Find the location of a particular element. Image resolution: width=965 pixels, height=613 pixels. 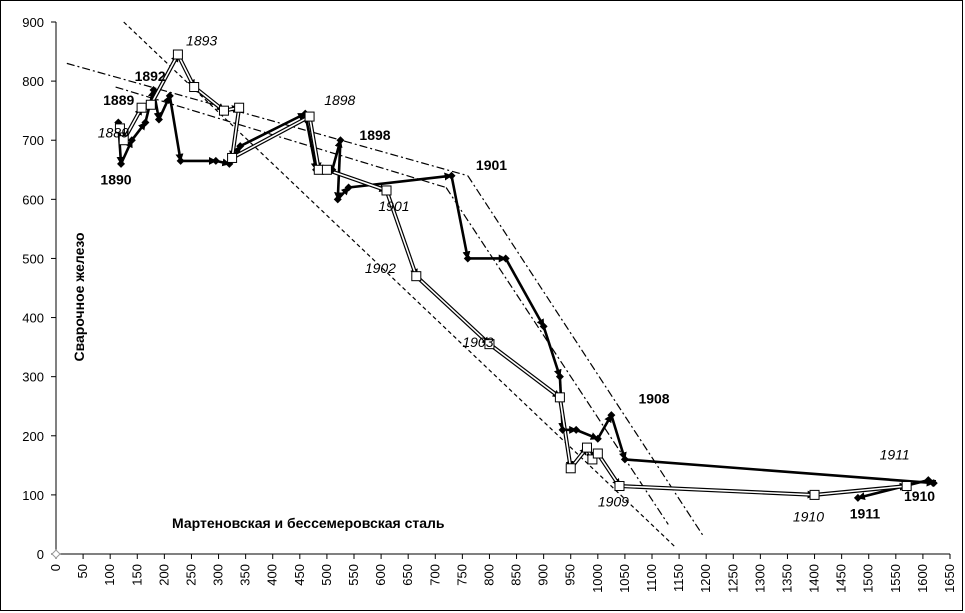

x-tick-label: 500 is located at coordinates (326, 575).